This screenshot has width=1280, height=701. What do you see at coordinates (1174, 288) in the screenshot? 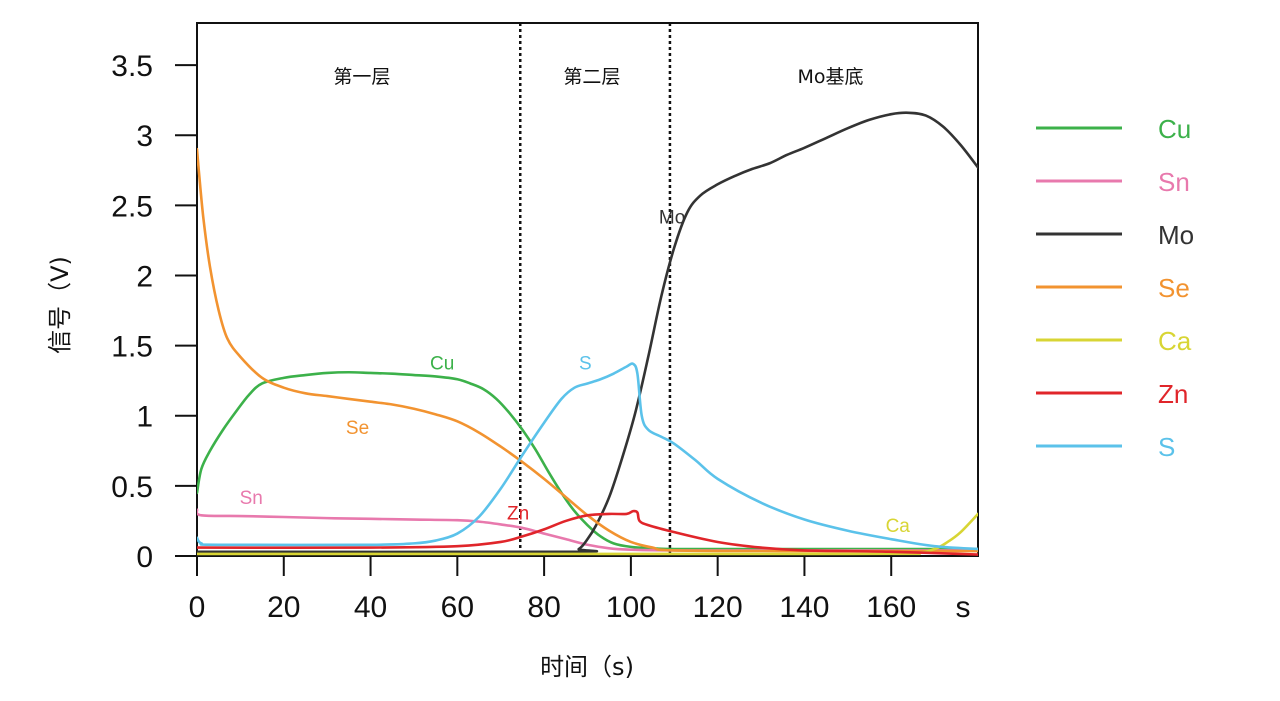
I see `legend-label-se: Se` at bounding box center [1174, 288].